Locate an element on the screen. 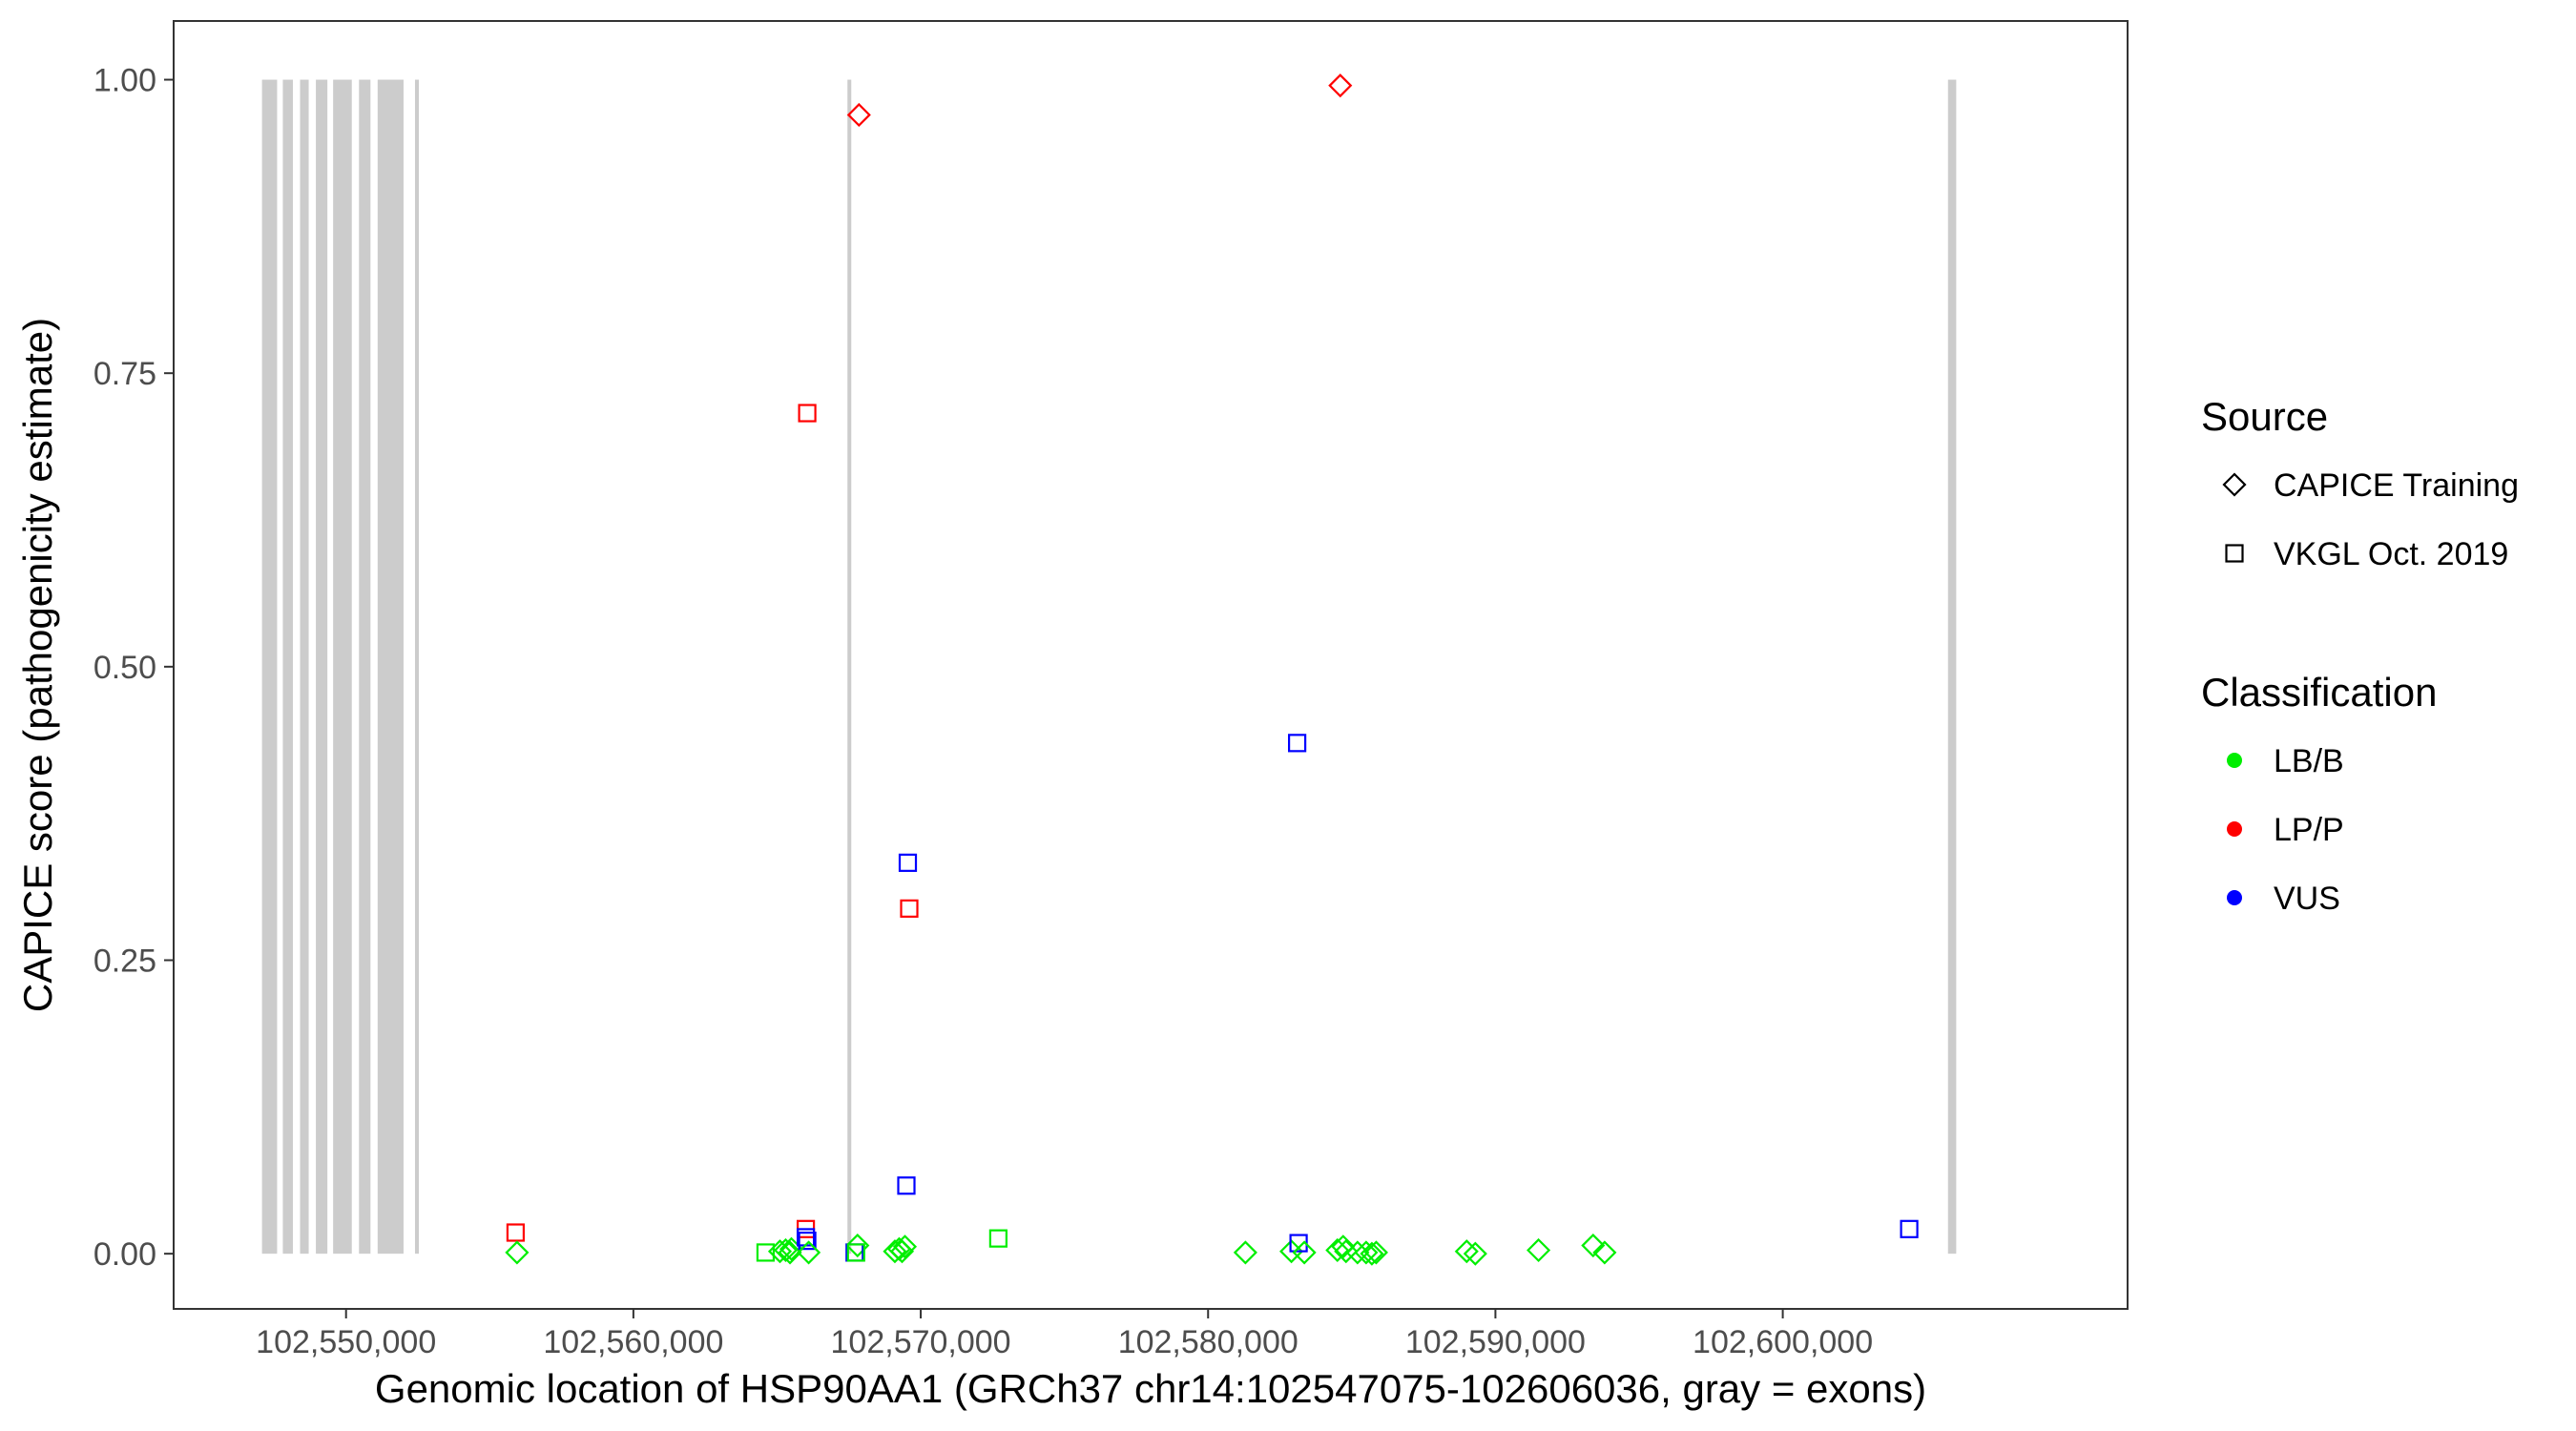 This screenshot has width=2576, height=1431. legend-classification-label: LP/P is located at coordinates (2309, 830).